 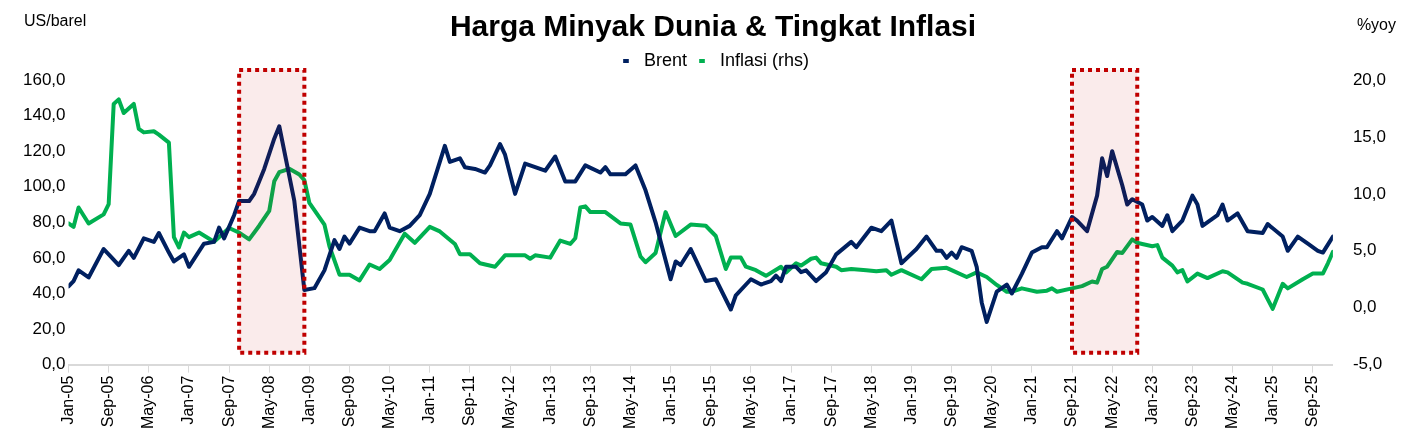 I want to click on x-tick-label: Jan-25, so click(x=1272, y=400).